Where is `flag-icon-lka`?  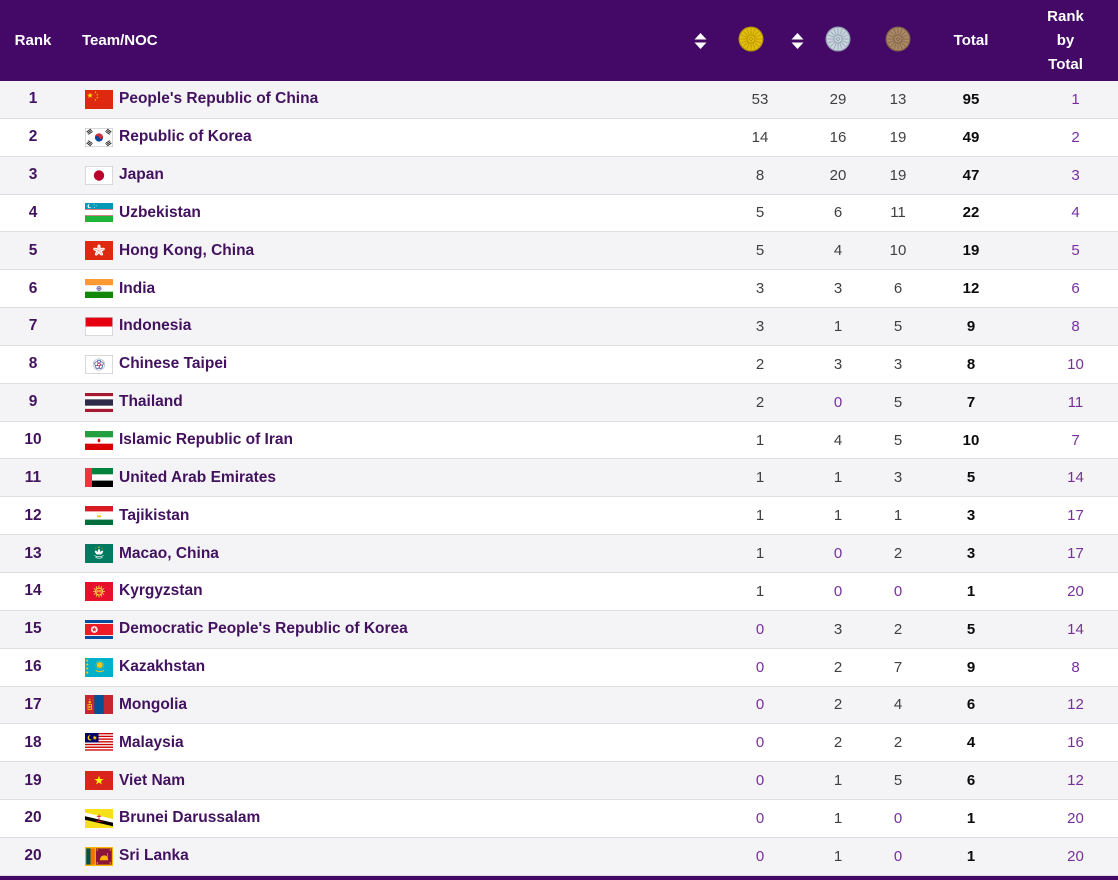
flag-icon-lka is located at coordinates (99, 856).